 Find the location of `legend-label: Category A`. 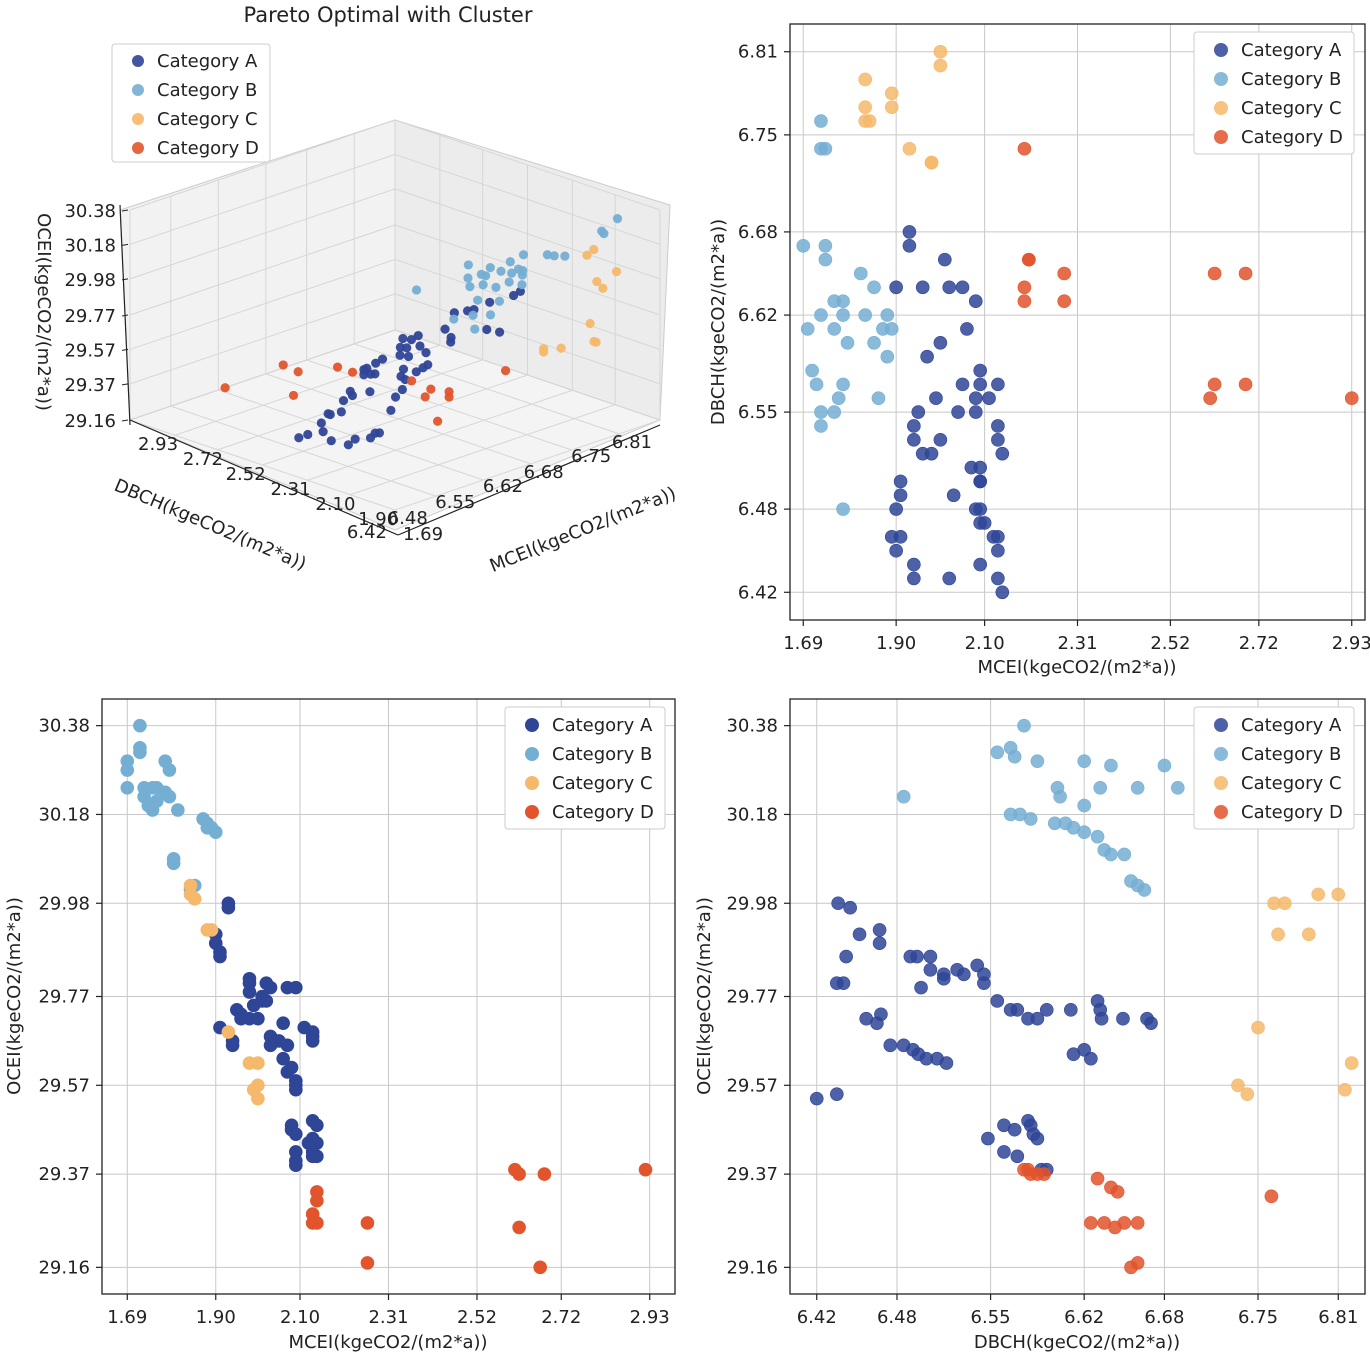

legend-label: Category A is located at coordinates (1291, 725).